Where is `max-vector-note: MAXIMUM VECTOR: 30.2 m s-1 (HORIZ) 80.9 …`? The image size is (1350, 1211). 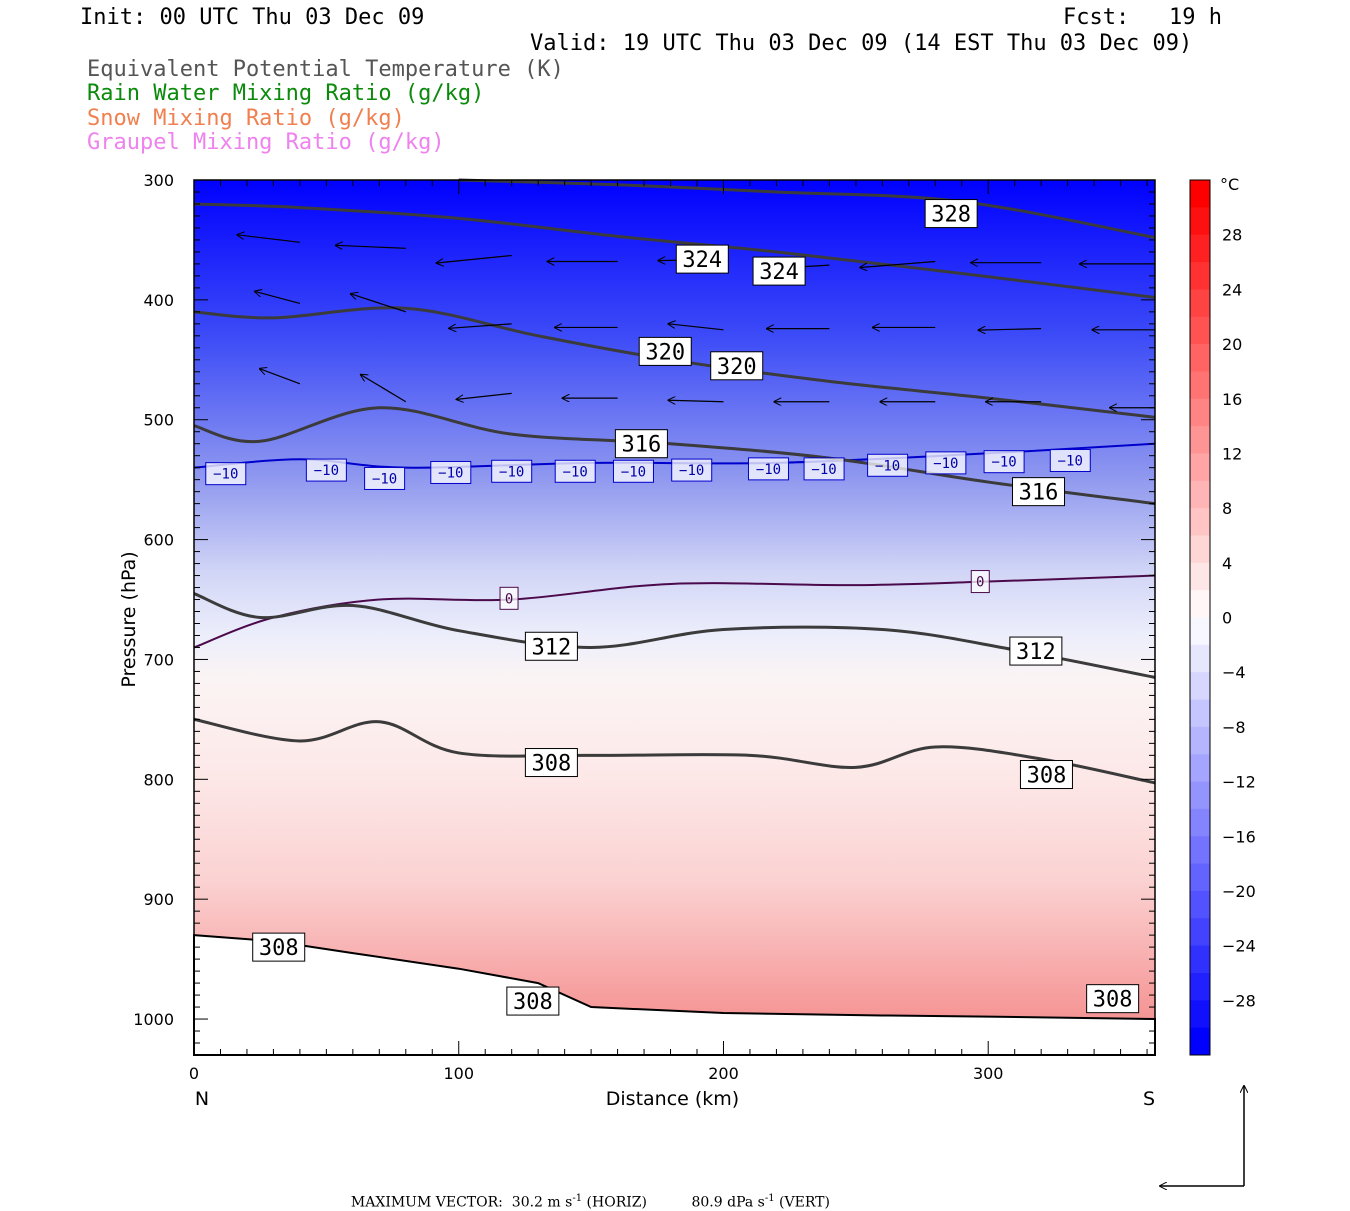
max-vector-note: MAXIMUM VECTOR: 30.2 m s-1 (HORIZ) 80.9 … is located at coordinates (586, 1194).